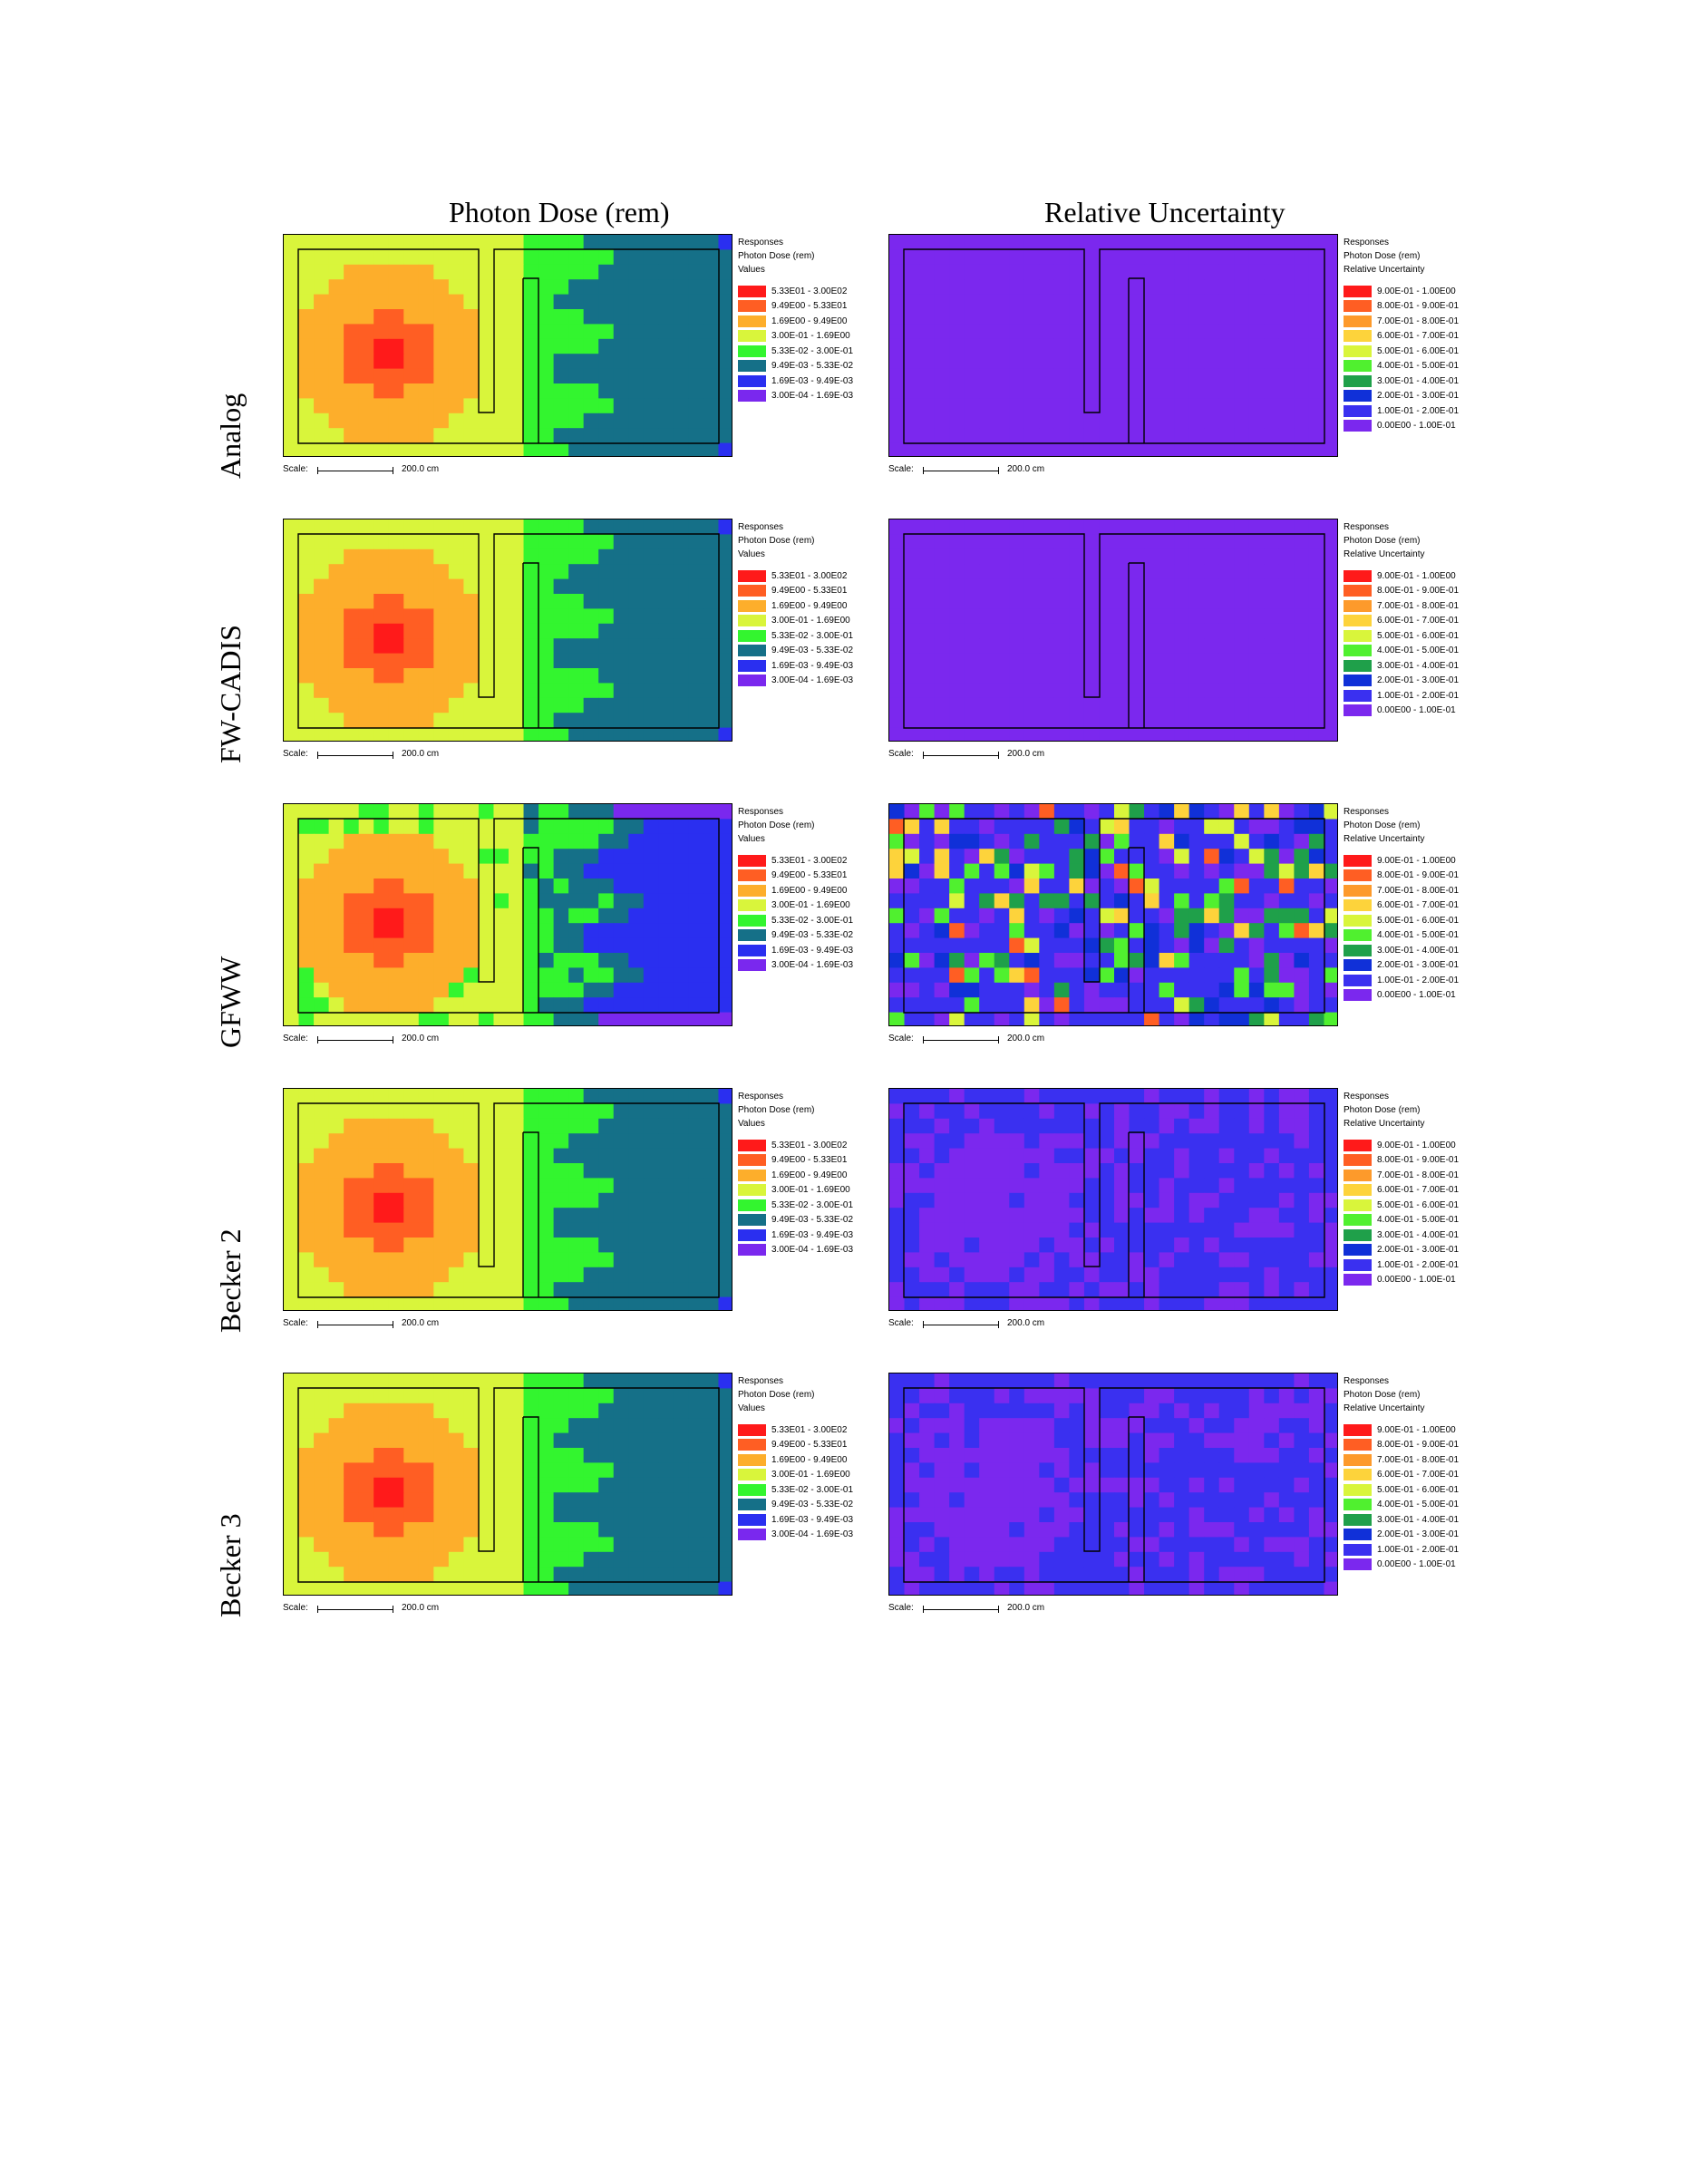  I want to click on legend-entry: 3.00E-04 - 1.69E-03, so click(795, 966).